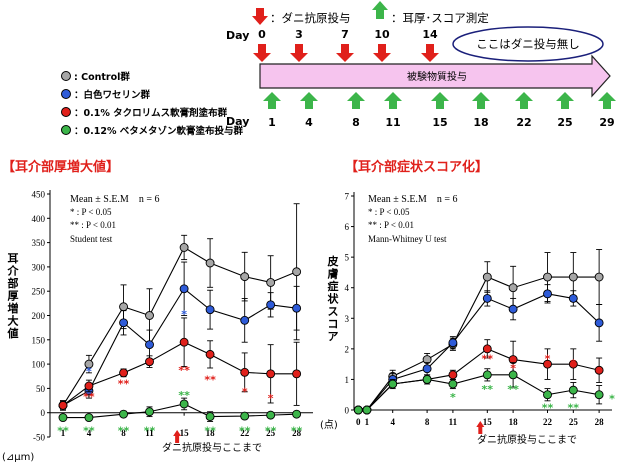 The height and width of the screenshot is (465, 633). Describe the element at coordinates (480, 427) in the screenshot. I see `antigen-end-arrow-icon` at that location.